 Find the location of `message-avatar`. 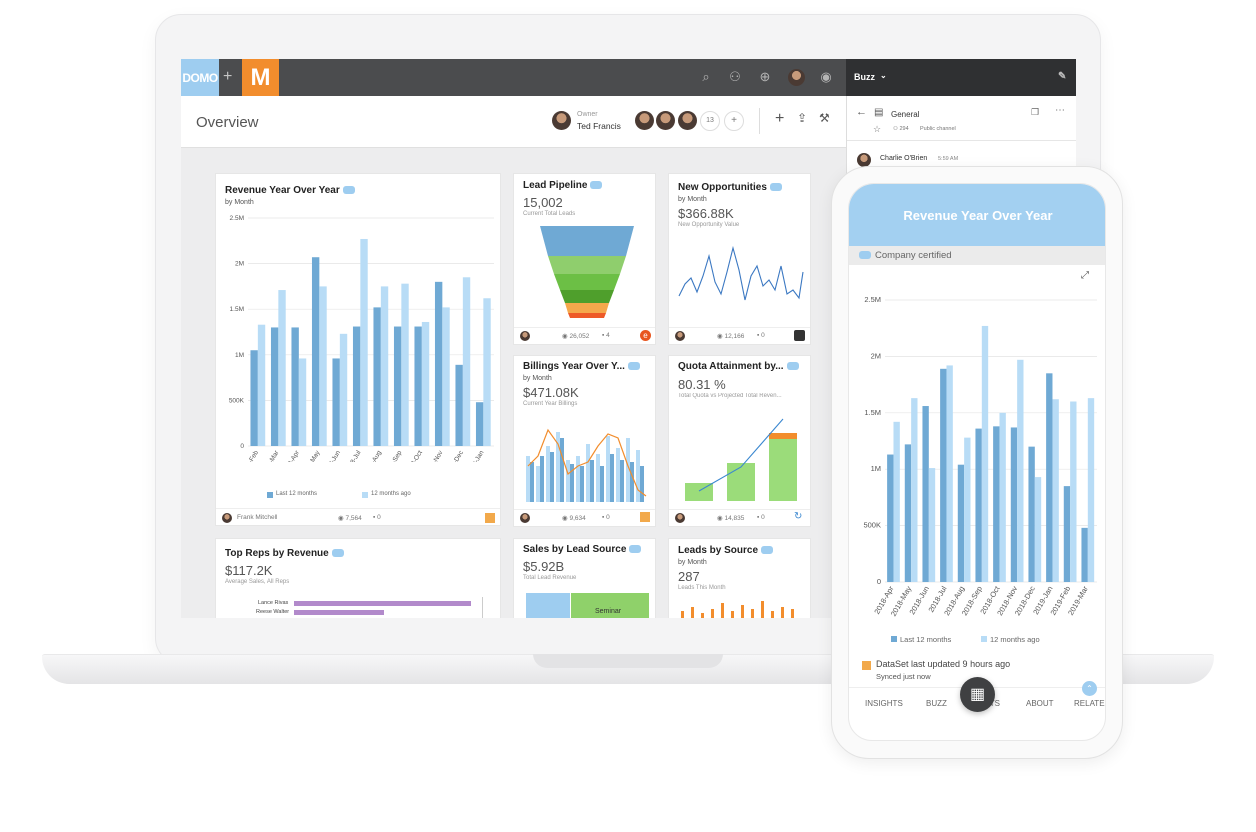

message-avatar is located at coordinates (864, 160).